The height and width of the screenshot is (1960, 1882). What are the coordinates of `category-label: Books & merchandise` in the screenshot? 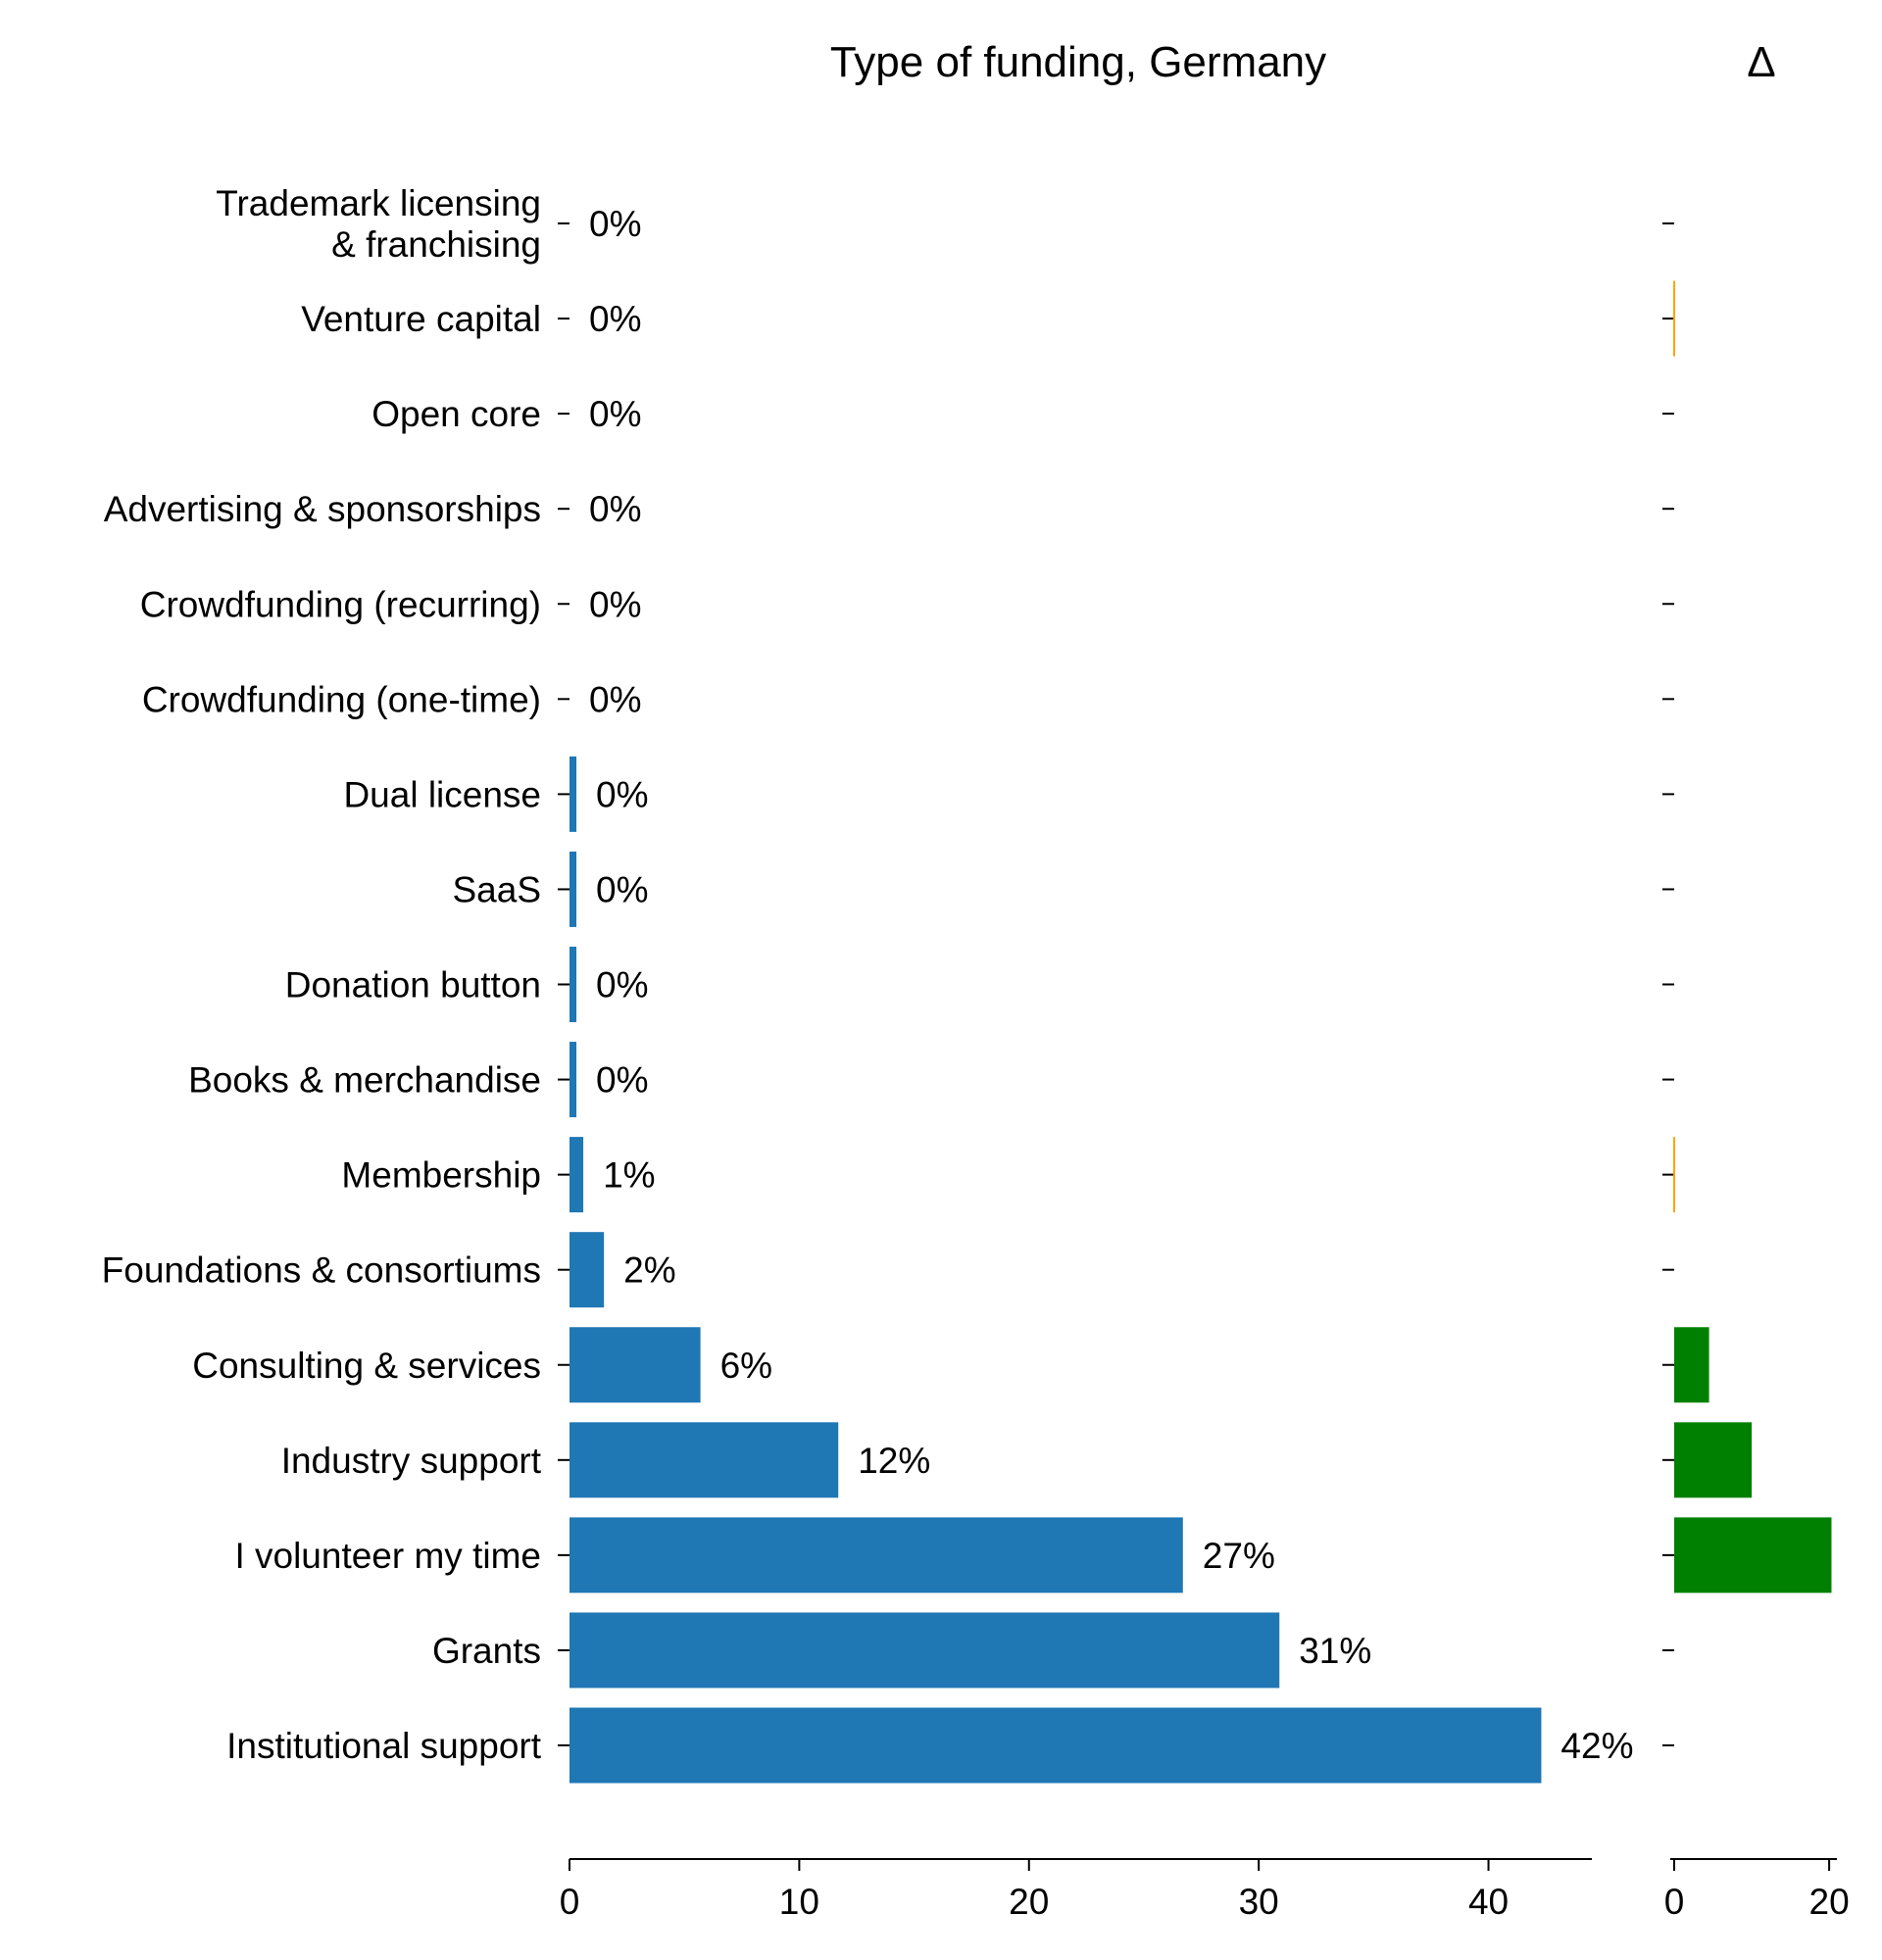 It's located at (364, 1080).